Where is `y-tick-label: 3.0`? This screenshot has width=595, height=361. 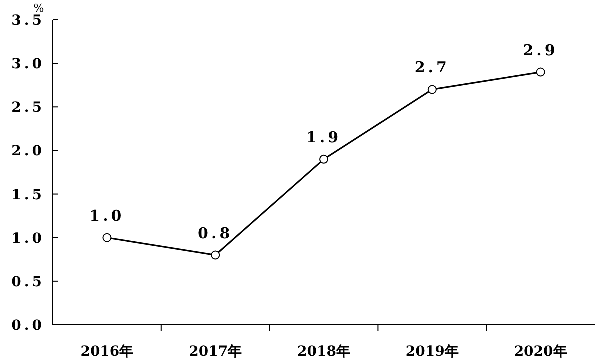 y-tick-label: 3.0 is located at coordinates (28, 64).